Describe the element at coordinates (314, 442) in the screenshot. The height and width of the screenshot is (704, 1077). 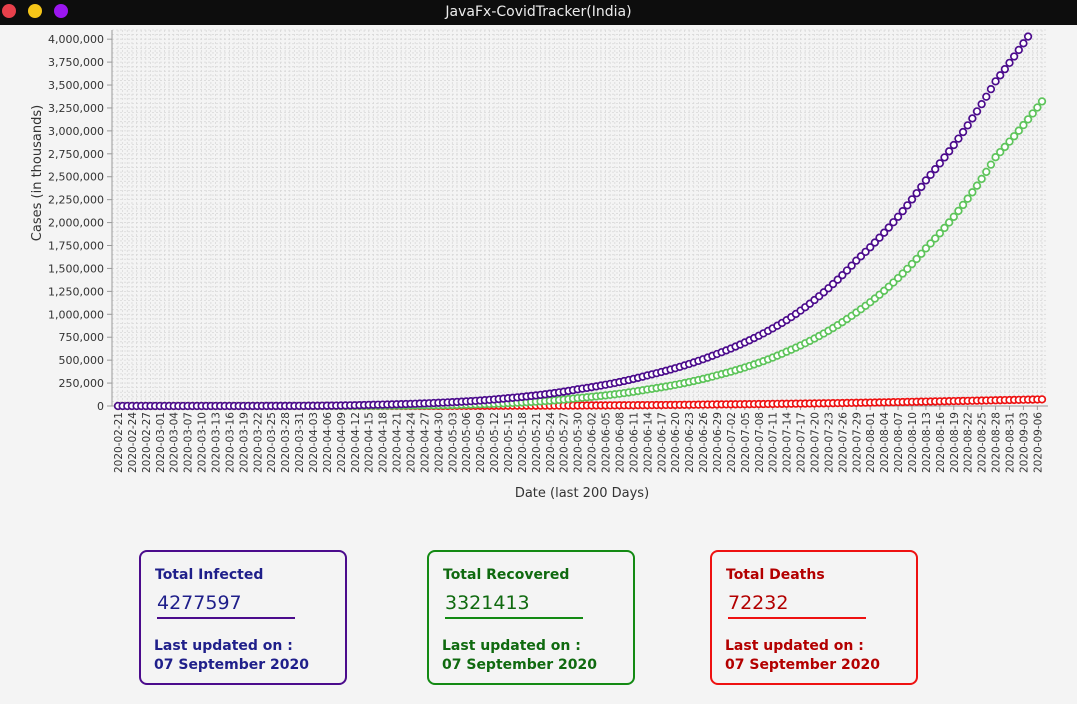
I see `x-tick-label: 2020-04-03` at that location.